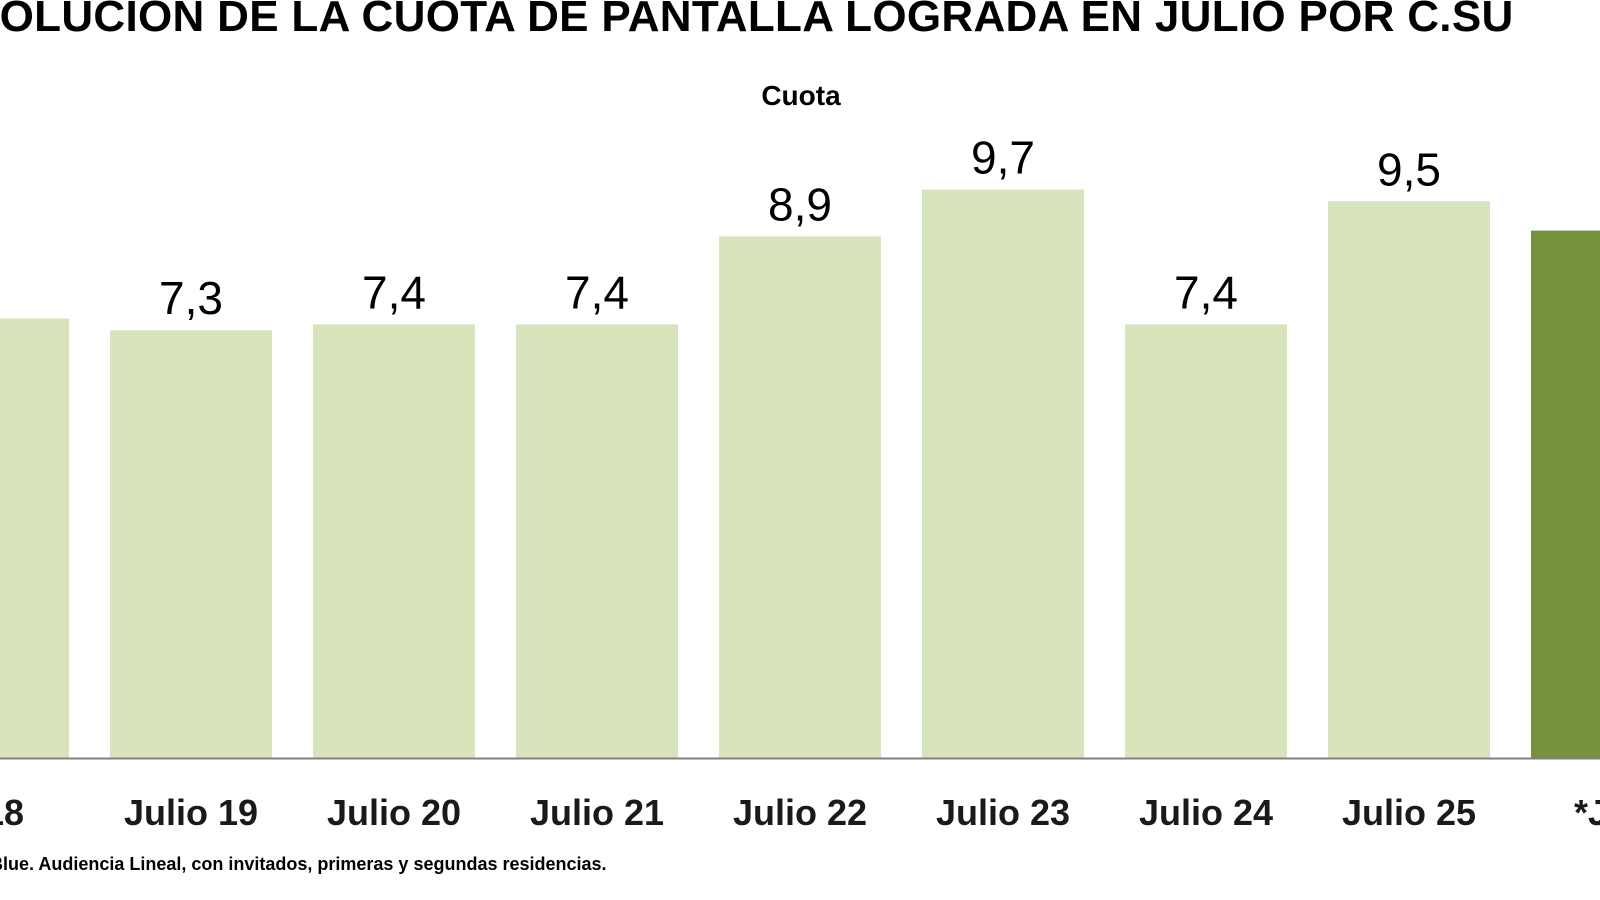 The width and height of the screenshot is (1600, 900). What do you see at coordinates (1003, 158) in the screenshot?
I see `value-label-6: 9,7` at bounding box center [1003, 158].